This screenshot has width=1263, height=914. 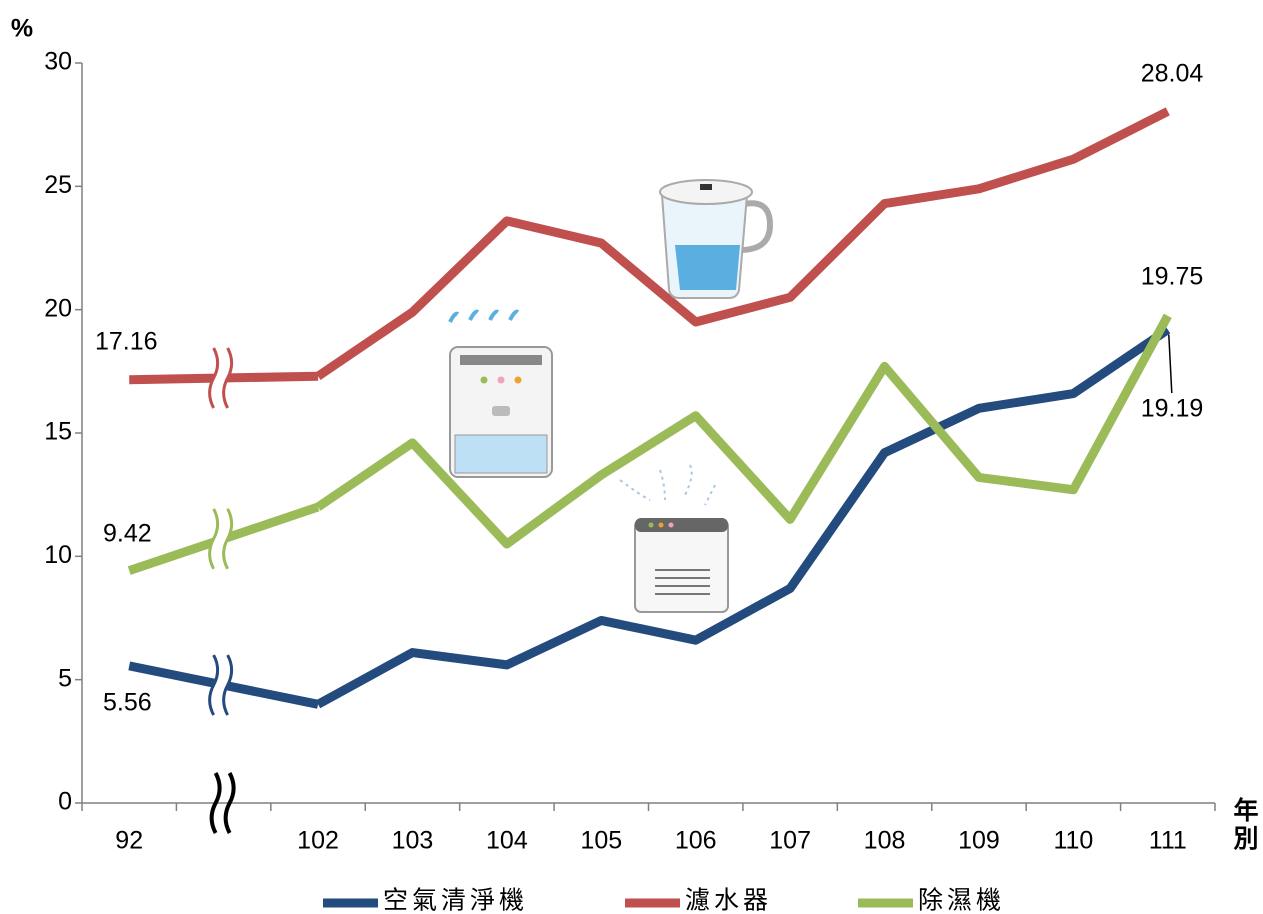 I want to click on y-tick-label: 10, so click(x=58, y=555).